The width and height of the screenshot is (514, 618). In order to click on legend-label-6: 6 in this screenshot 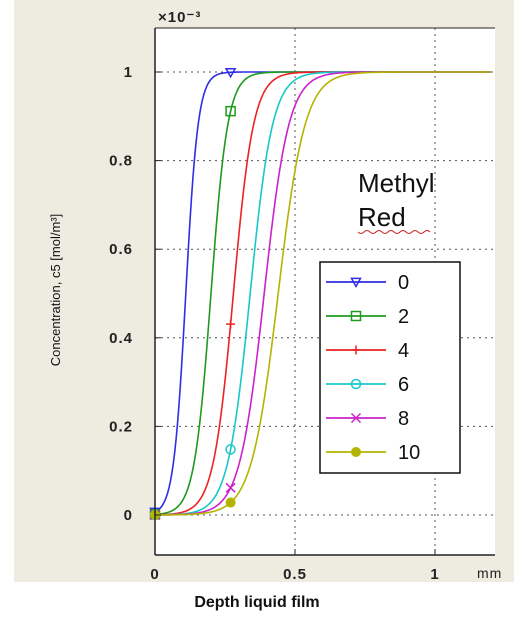, I will do `click(403, 385)`.